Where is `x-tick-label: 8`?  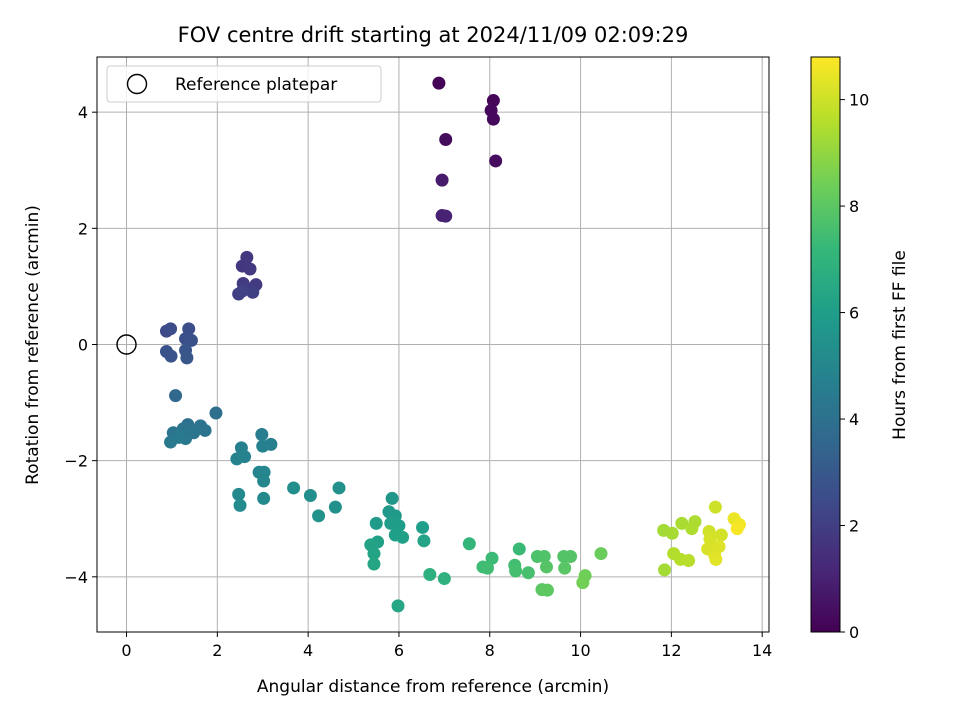
x-tick-label: 8 is located at coordinates (490, 650).